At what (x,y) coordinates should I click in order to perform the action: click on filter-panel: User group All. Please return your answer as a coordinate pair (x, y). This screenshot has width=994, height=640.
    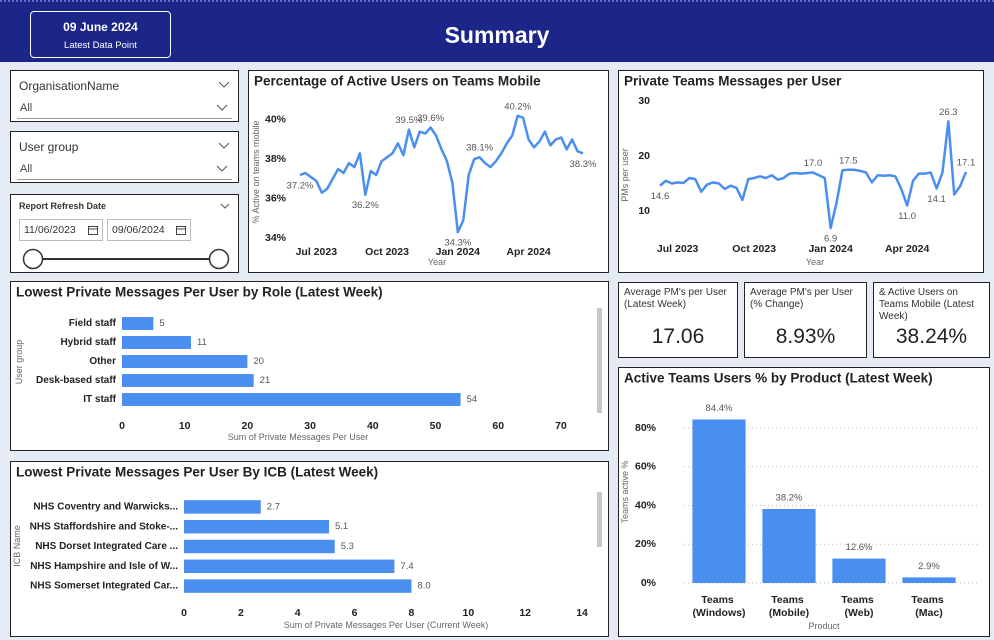
    Looking at the image, I should click on (124, 157).